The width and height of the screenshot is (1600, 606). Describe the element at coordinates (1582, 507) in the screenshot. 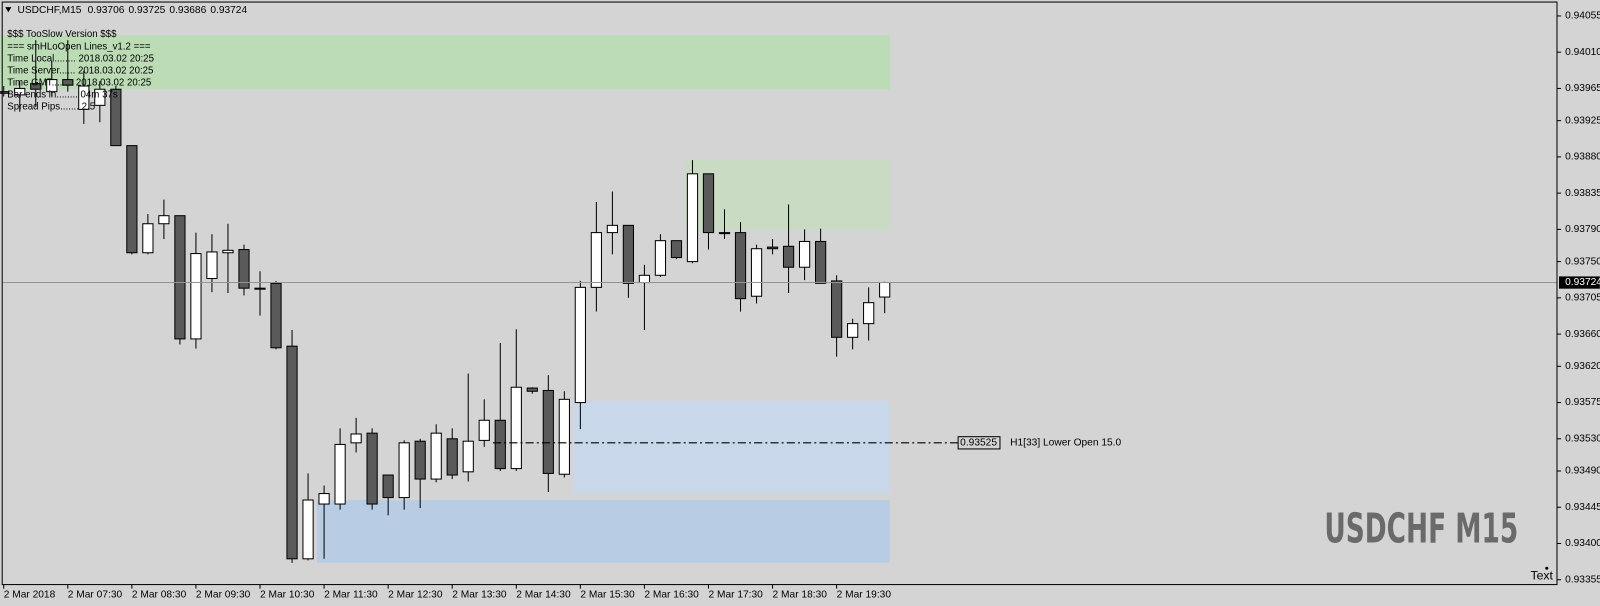

I see `y-tick-label: 0.93445` at that location.